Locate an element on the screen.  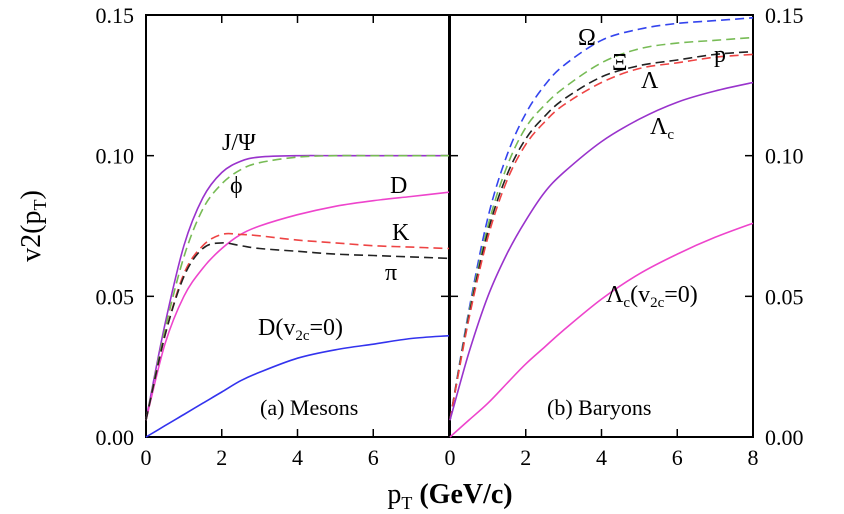
label-phi: ϕ is located at coordinates (236, 186).